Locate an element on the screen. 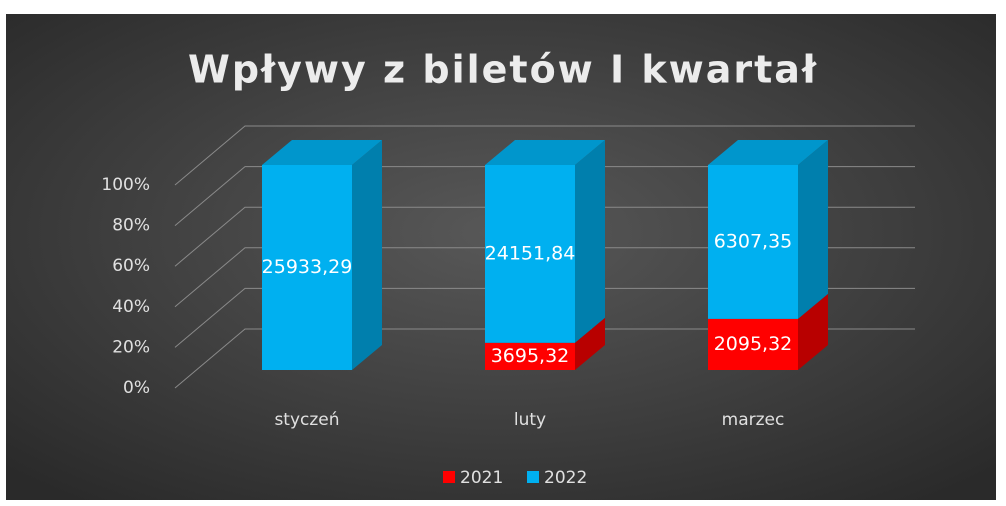 Image resolution: width=1006 pixels, height=506 pixels. y-tick-label: 100% is located at coordinates (125, 185).